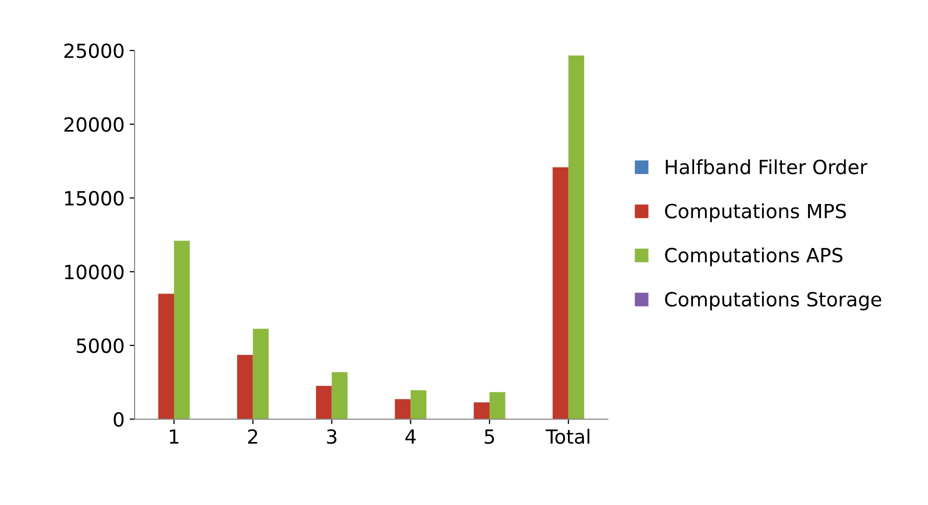 Image resolution: width=928 pixels, height=505 pixels. I want to click on y-tick-label: 25000, so click(94, 50).